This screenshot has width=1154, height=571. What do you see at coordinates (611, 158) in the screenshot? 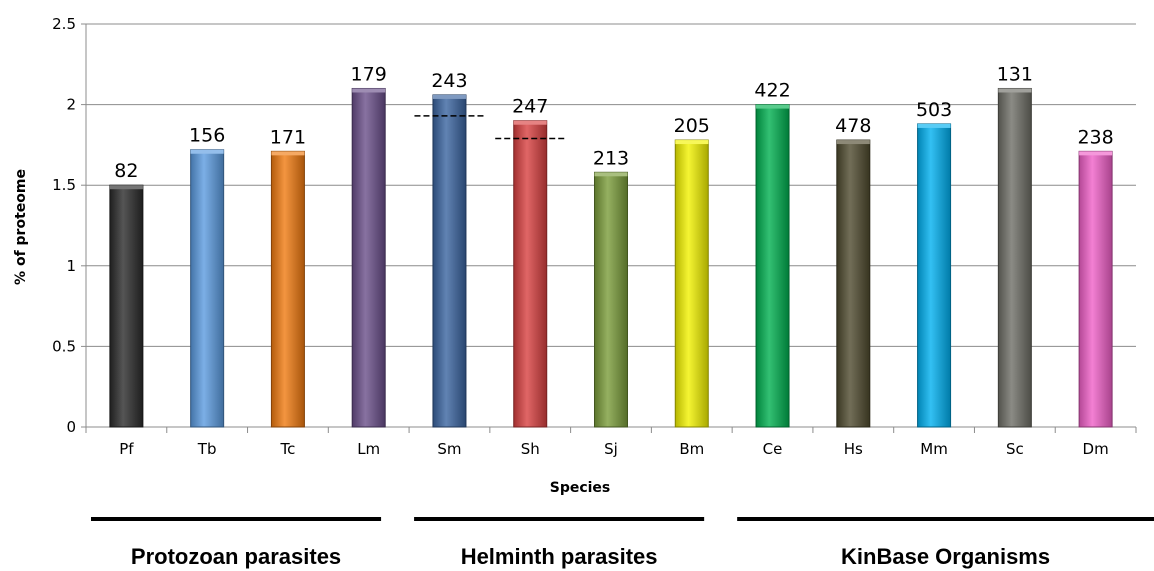
I see `data-label-sj: 213` at bounding box center [611, 158].